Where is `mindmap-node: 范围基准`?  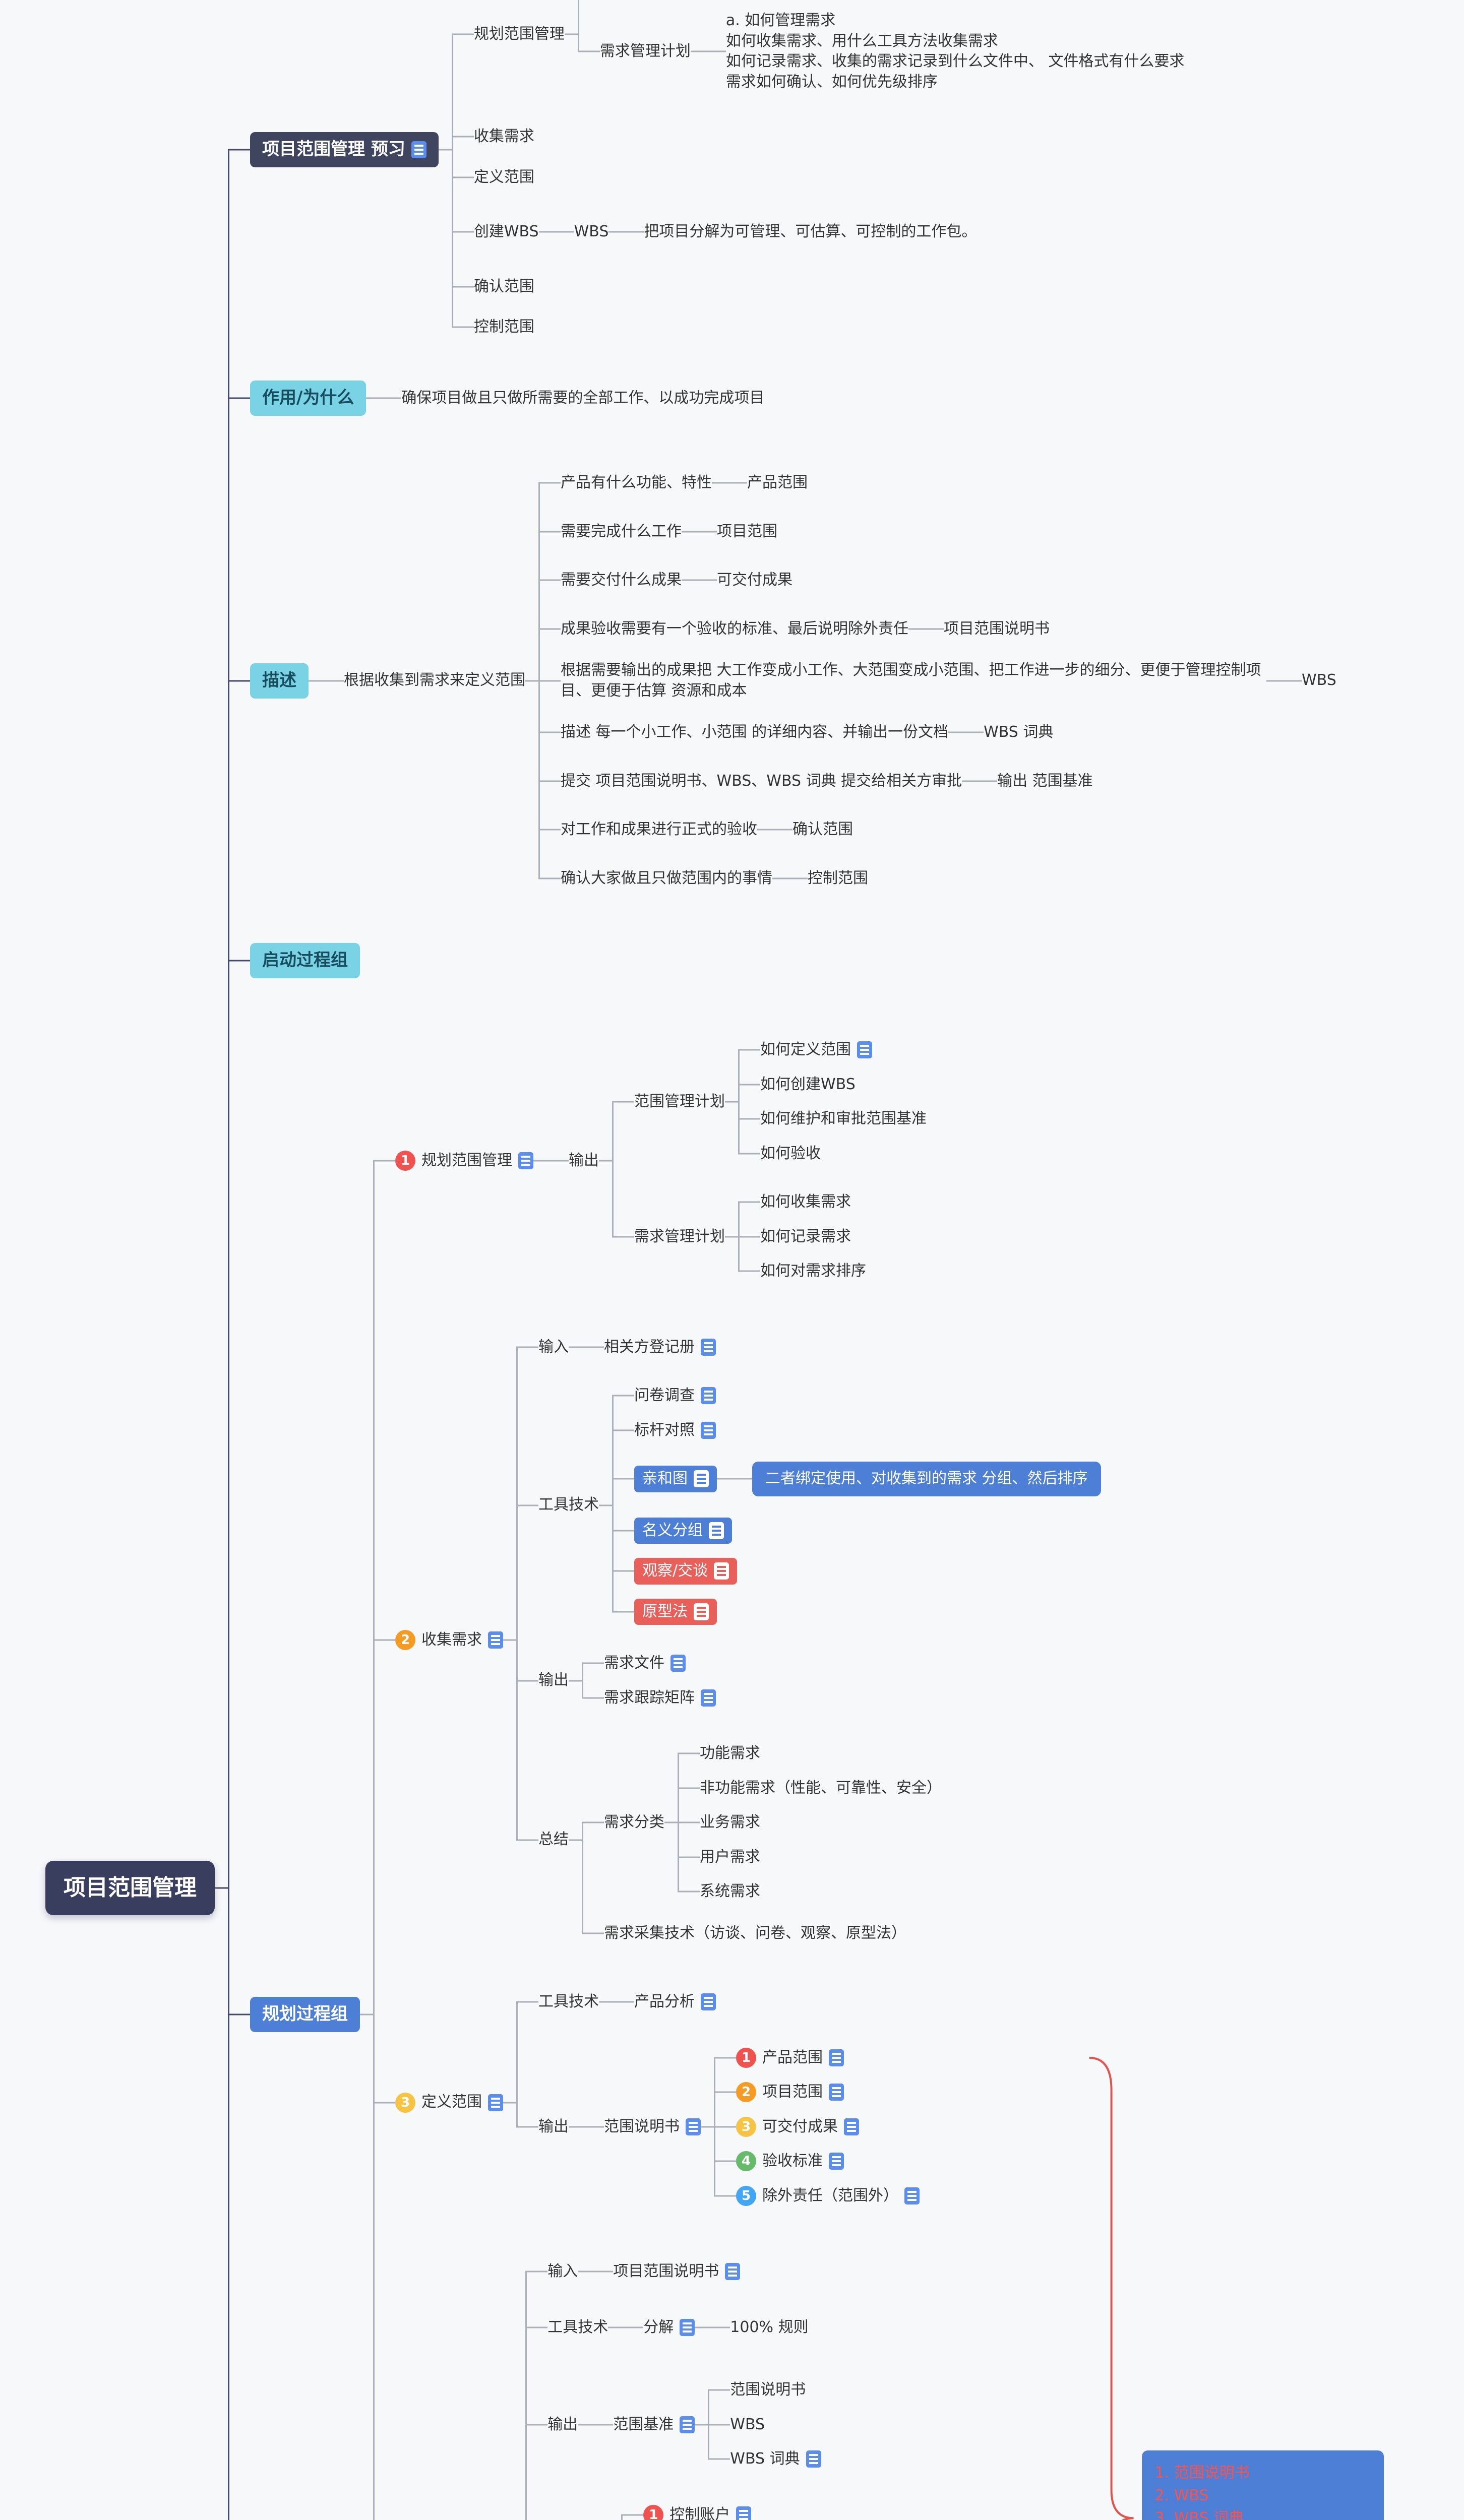 mindmap-node: 范围基准 is located at coordinates (654, 2425).